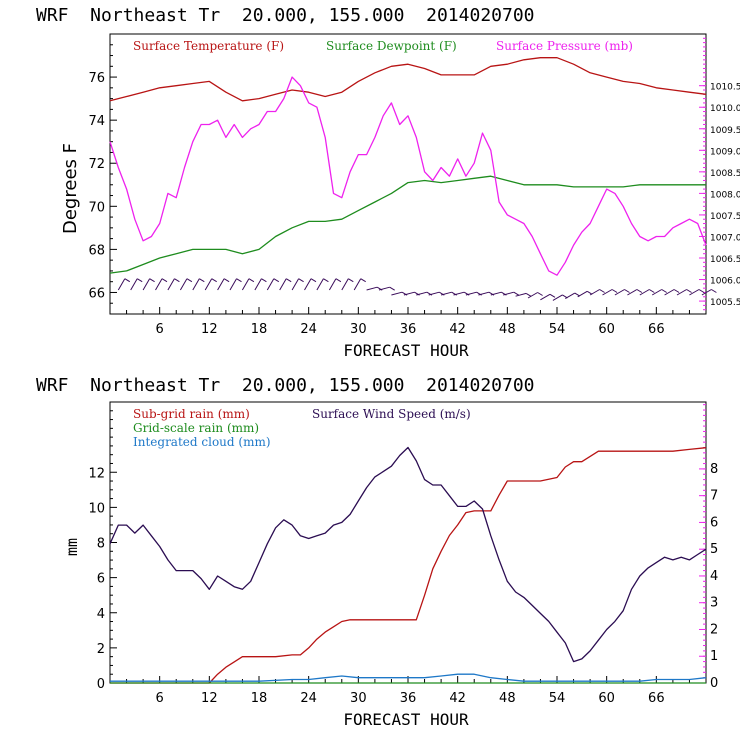 Image resolution: width=740 pixels, height=740 pixels. I want to click on y-right-tick-label: 1010.5, so click(725, 88).